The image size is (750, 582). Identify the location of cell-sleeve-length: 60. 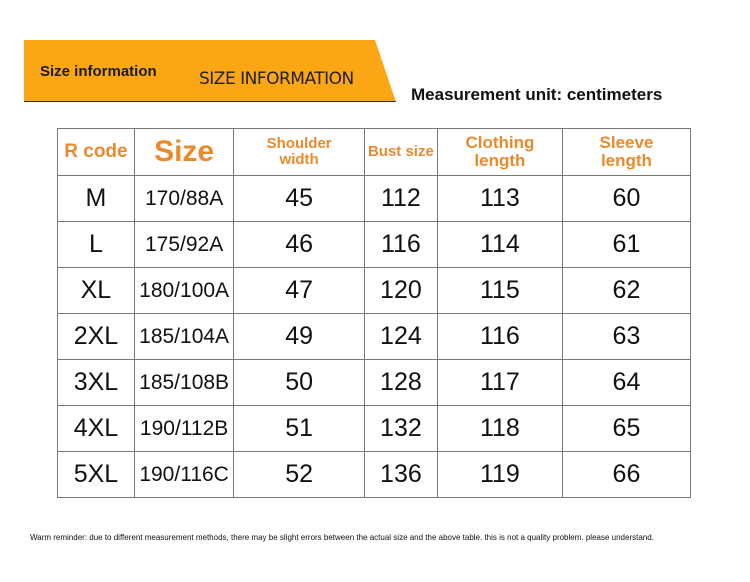
(626, 198).